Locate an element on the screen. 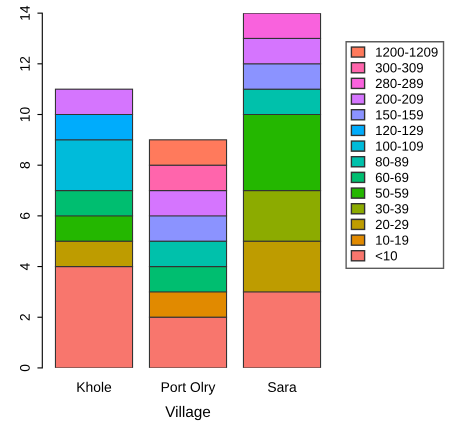 The height and width of the screenshot is (438, 470). legend-label: 20-29 is located at coordinates (392, 225).